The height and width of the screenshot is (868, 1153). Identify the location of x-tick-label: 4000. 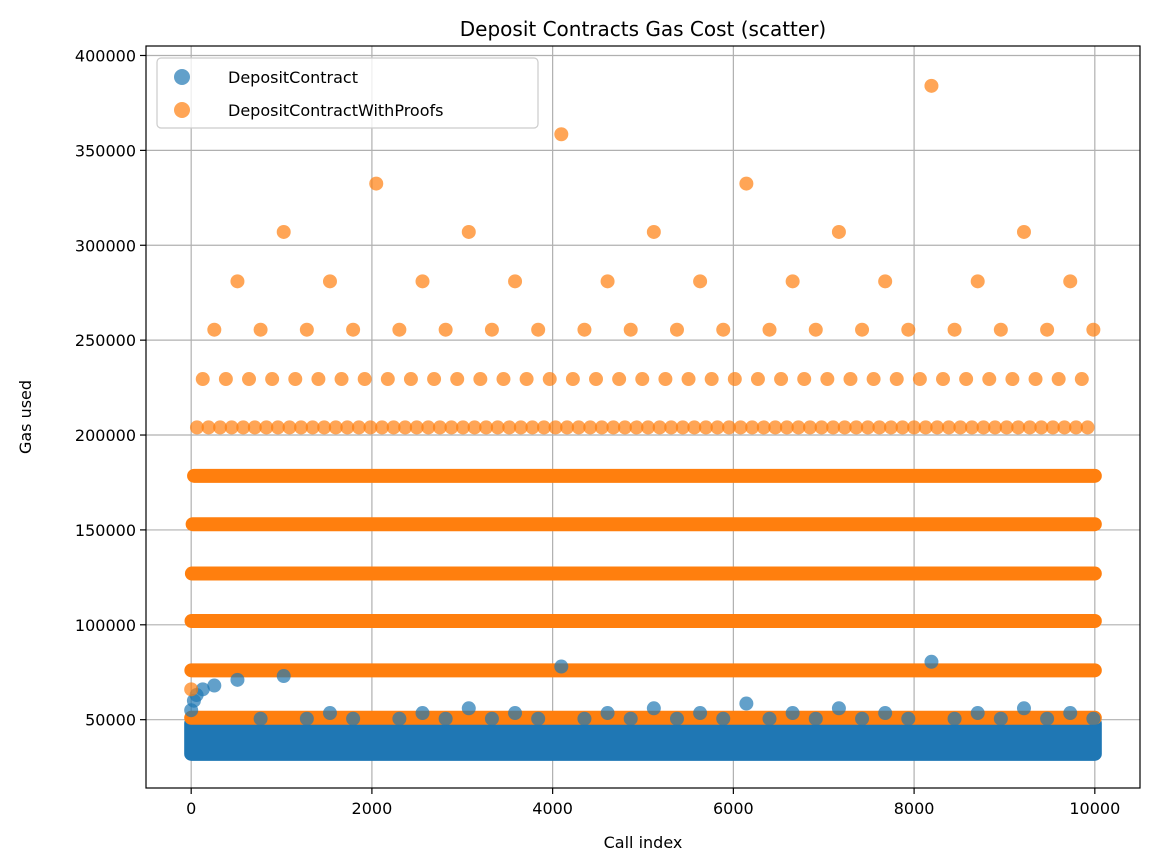
(552, 808).